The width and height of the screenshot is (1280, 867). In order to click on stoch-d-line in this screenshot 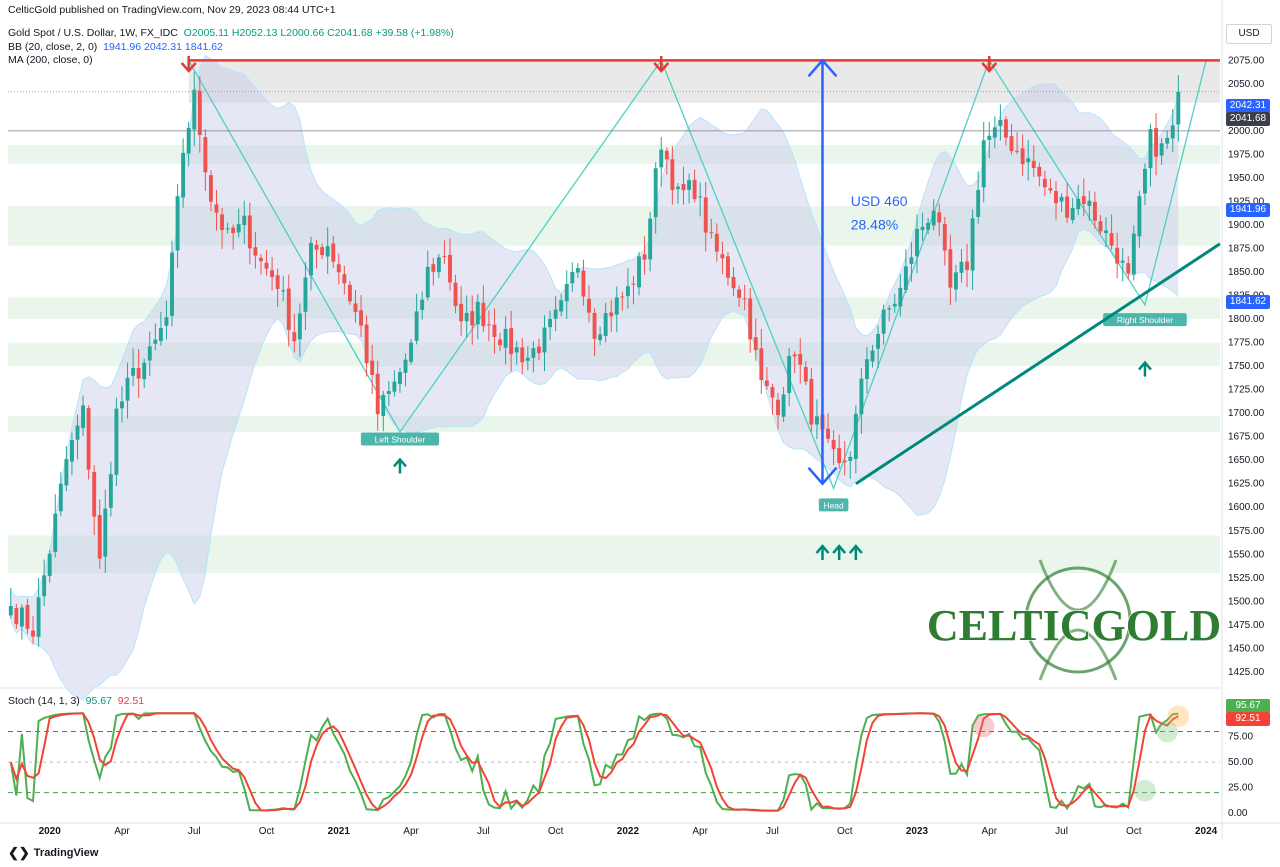, I will do `click(594, 762)`.